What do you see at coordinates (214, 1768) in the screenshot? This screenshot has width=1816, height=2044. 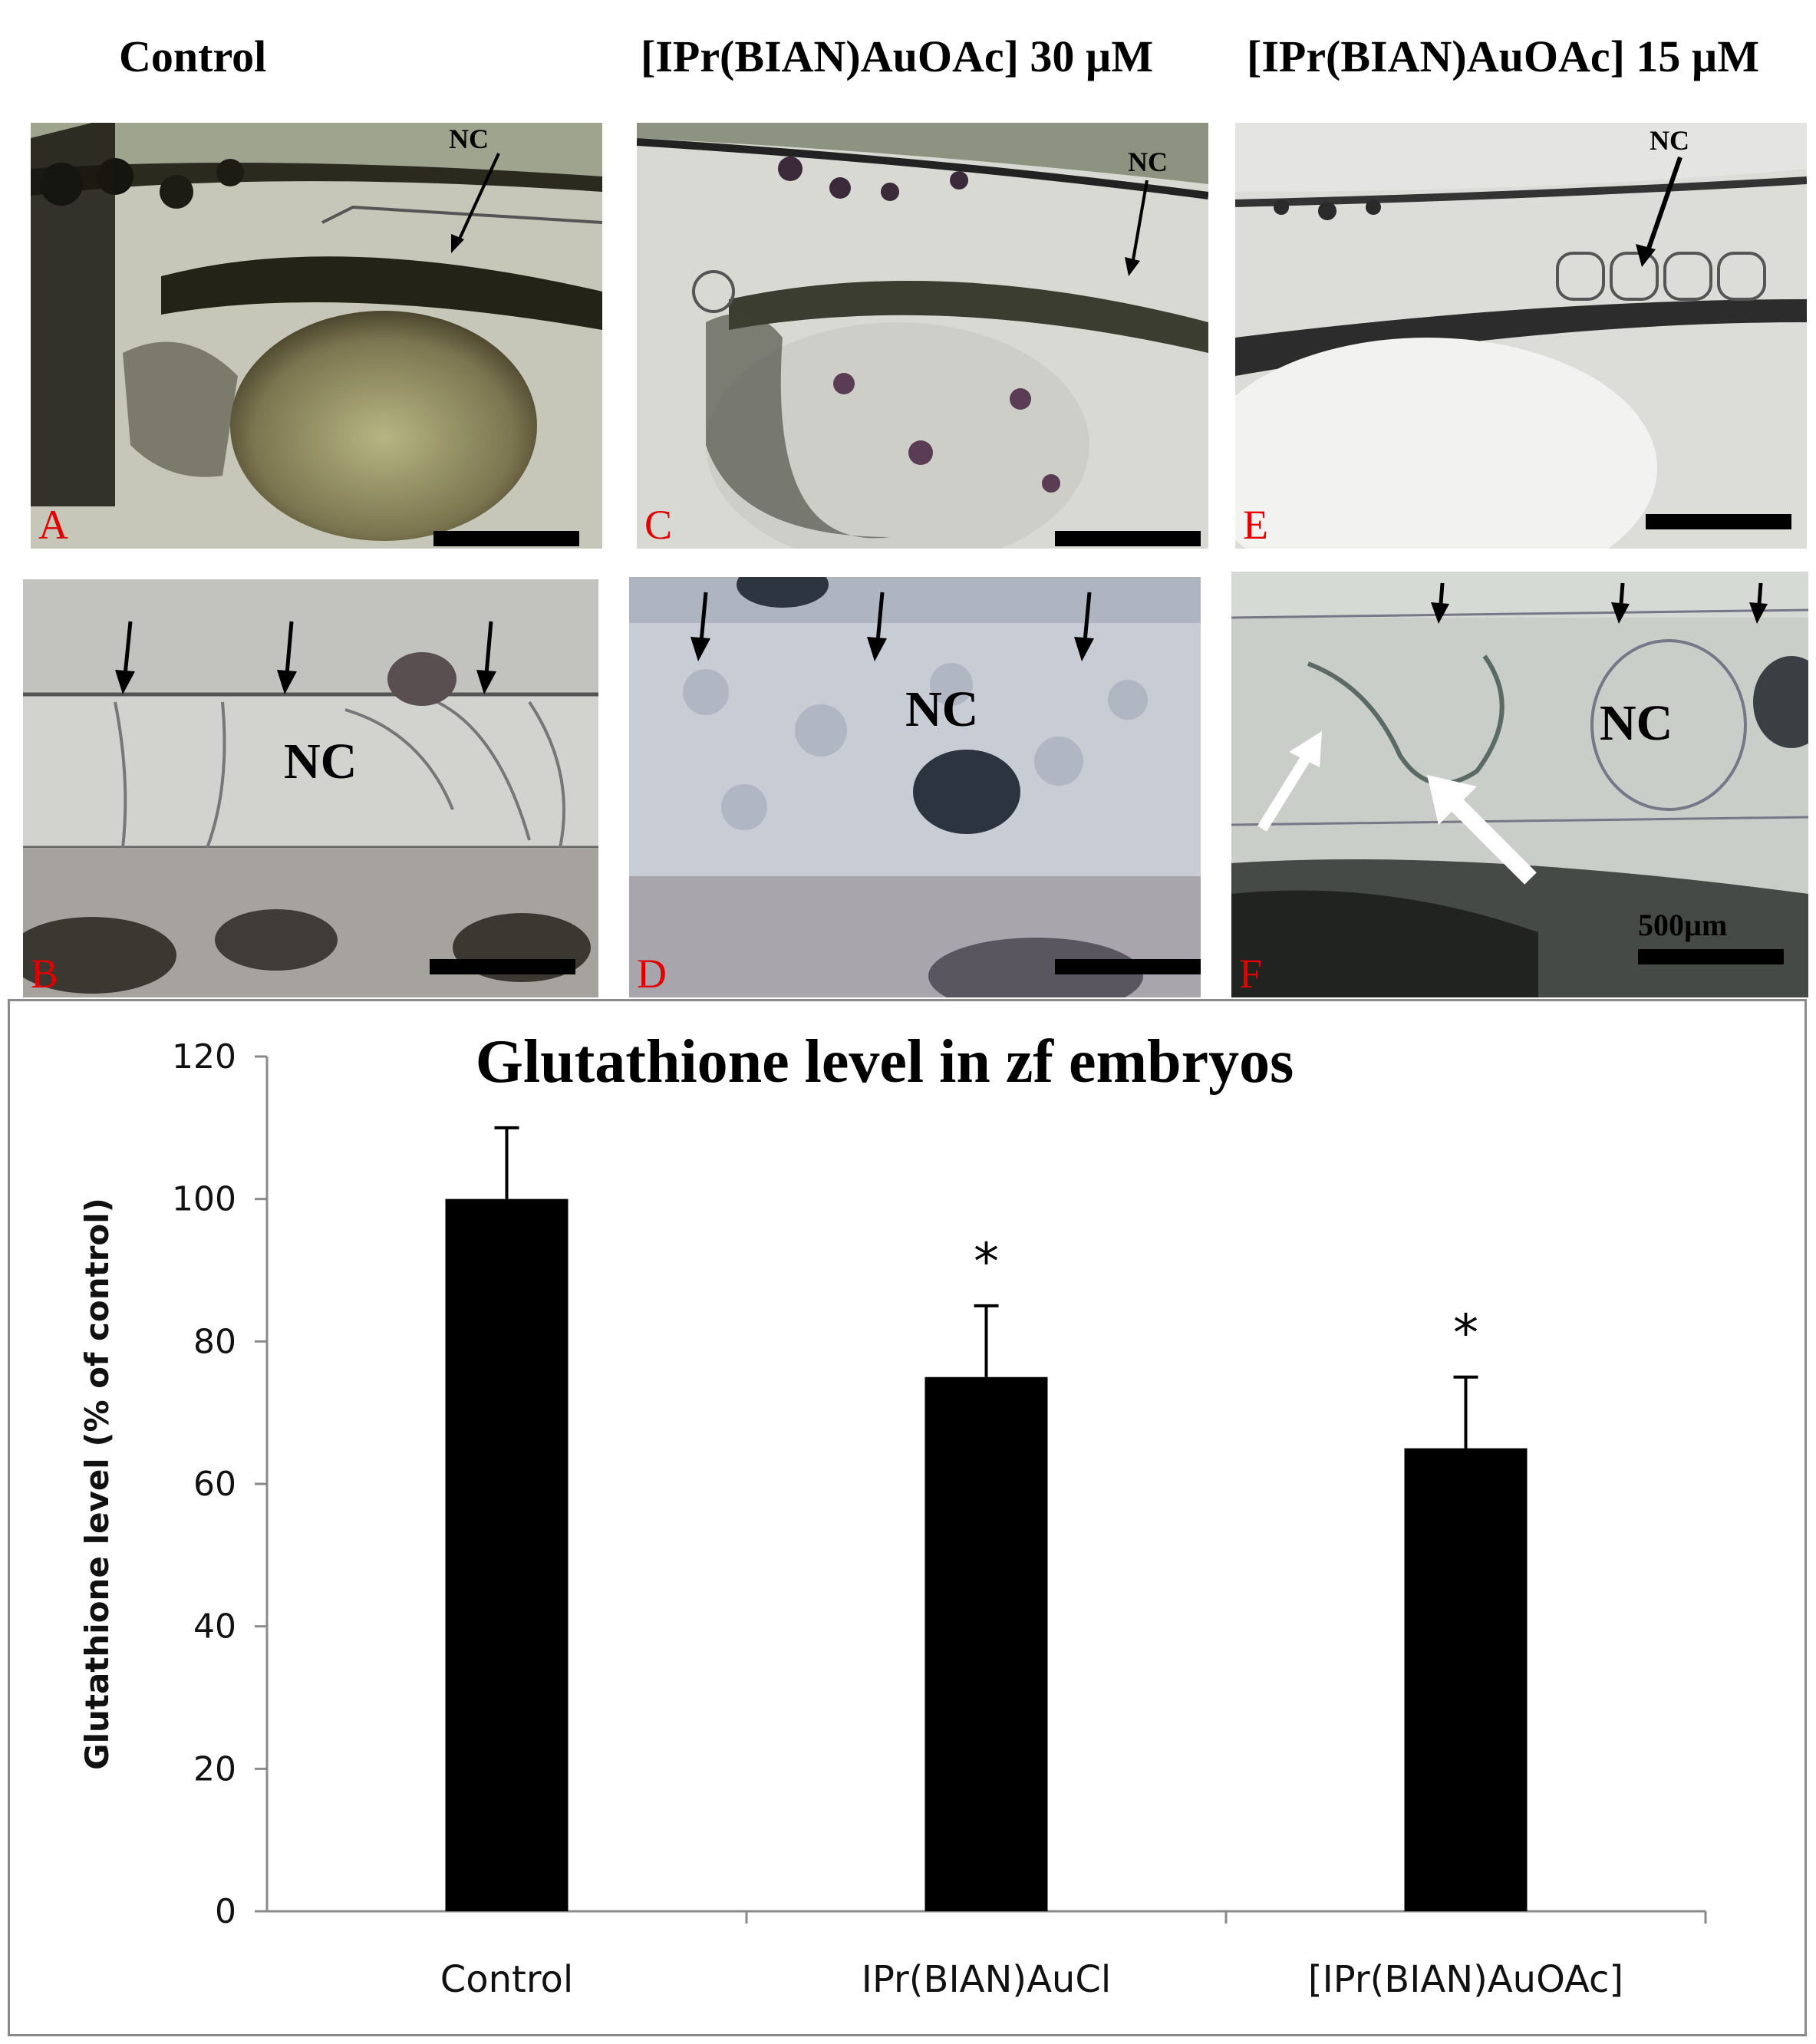 I see `y-tick-label: 20` at bounding box center [214, 1768].